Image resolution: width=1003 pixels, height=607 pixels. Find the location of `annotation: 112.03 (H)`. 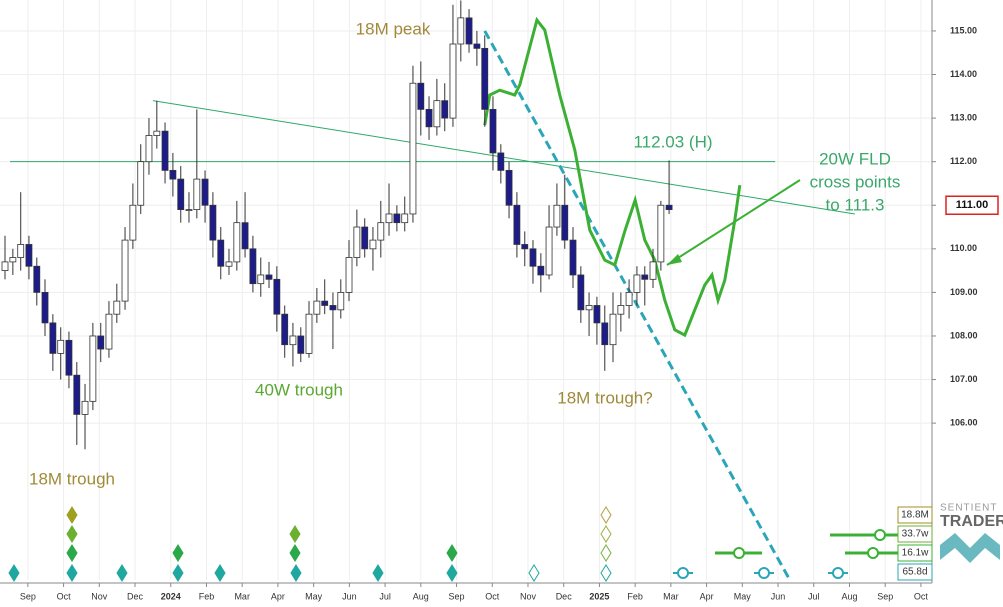

annotation: 112.03 (H) is located at coordinates (672, 141).